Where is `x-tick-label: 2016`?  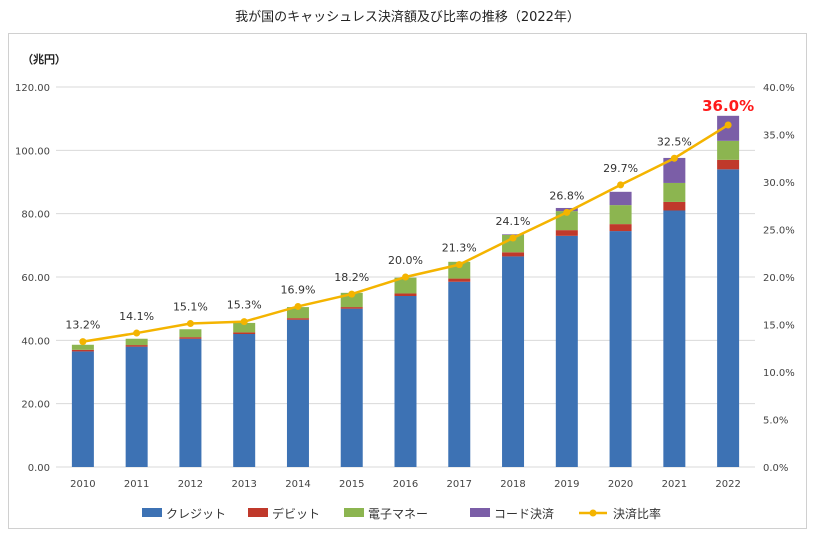 x-tick-label: 2016 is located at coordinates (405, 484).